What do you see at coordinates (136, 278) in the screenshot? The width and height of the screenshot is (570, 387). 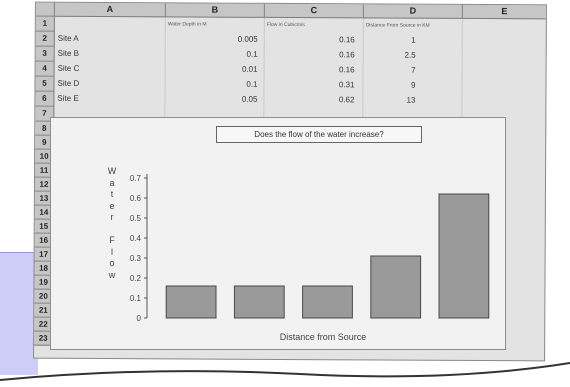 I see `y-tick-label: 0.2` at bounding box center [136, 278].